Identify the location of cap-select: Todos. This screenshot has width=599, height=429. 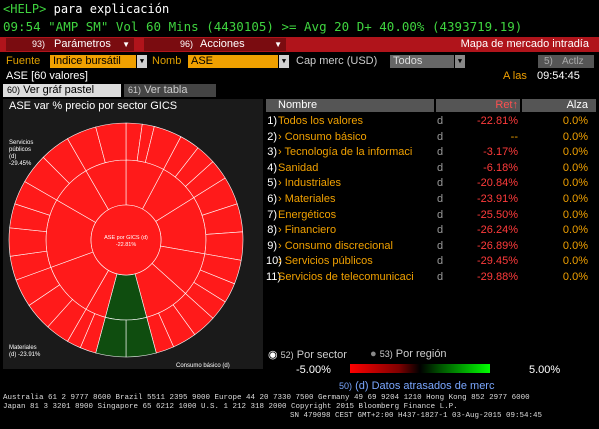
(422, 61).